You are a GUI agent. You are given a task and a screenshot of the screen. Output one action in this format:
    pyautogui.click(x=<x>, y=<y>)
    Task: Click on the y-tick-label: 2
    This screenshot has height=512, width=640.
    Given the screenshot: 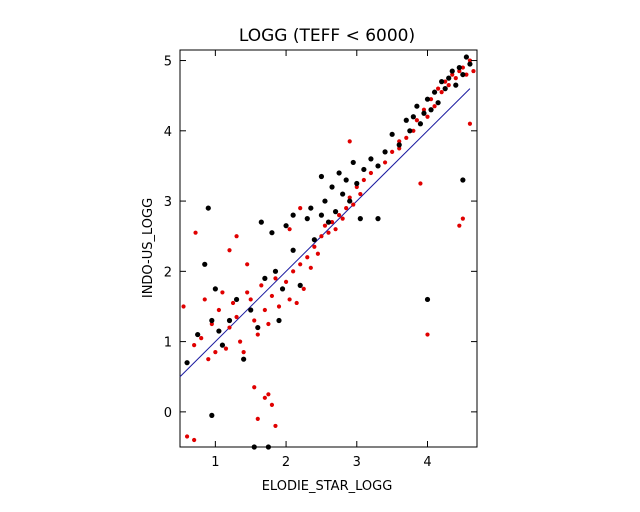 What is the action you would take?
    pyautogui.click(x=168, y=272)
    